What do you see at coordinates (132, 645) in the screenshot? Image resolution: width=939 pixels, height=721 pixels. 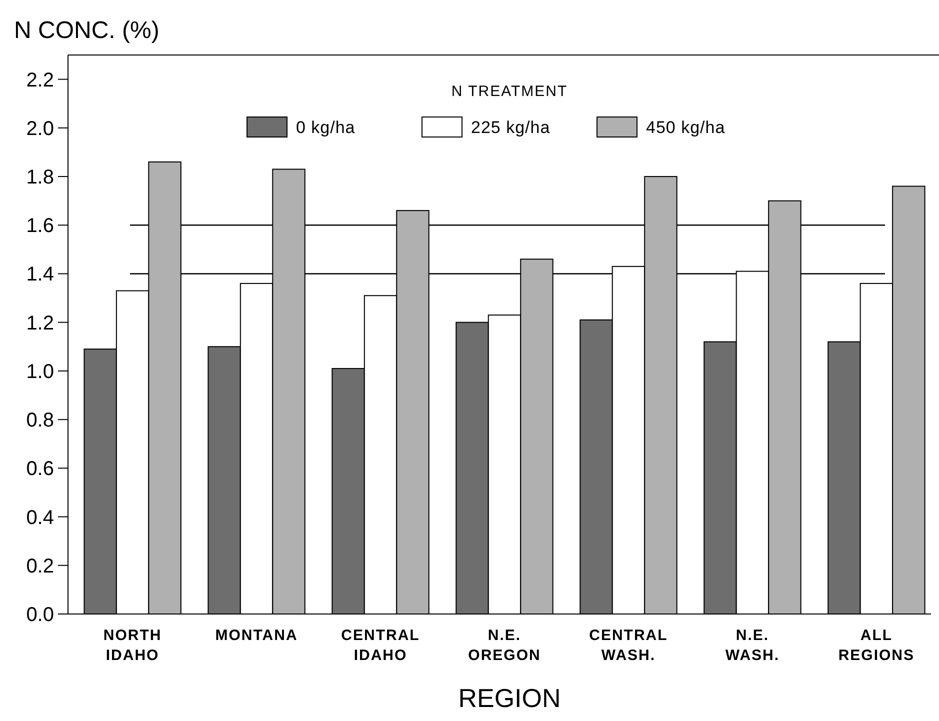 I see `x-tick-label: NORTH IDAHO` at bounding box center [132, 645].